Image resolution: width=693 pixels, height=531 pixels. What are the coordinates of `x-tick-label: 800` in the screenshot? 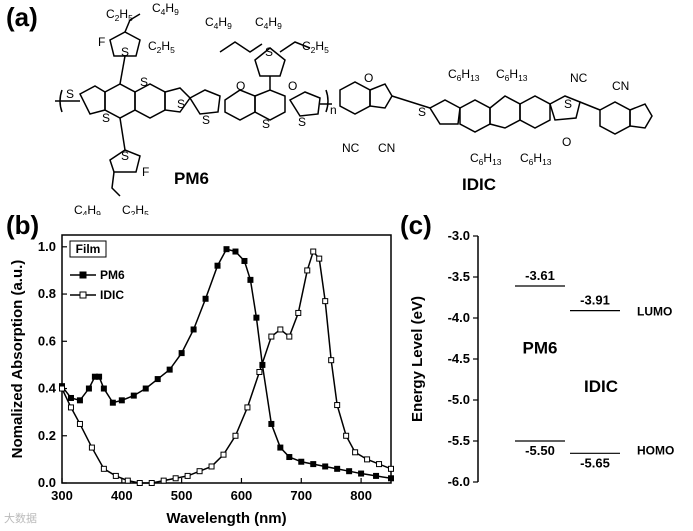 It's located at (361, 495).